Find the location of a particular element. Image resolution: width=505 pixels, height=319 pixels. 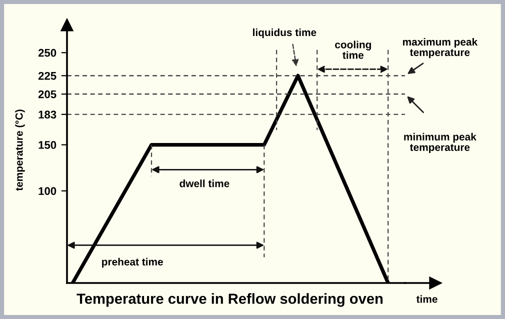

y-tick-label: 205 is located at coordinates (47, 94).